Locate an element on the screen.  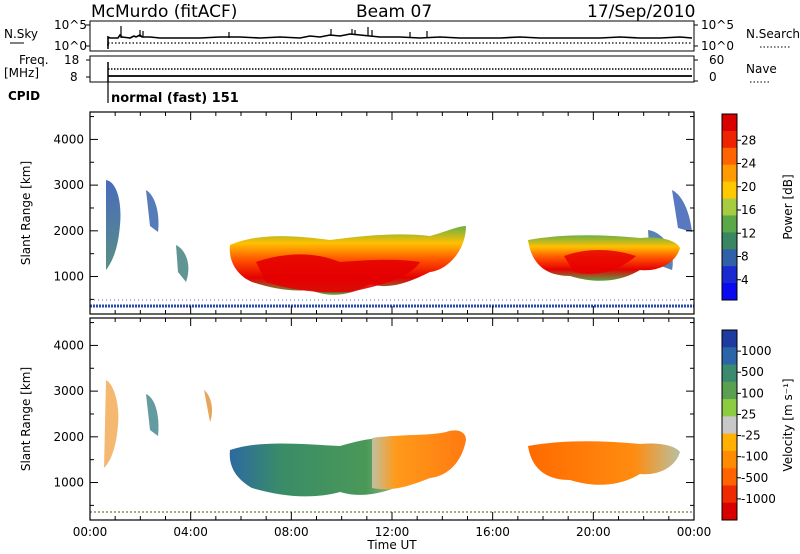
nsky-tick-top: 10^5 is located at coordinates (70, 25).